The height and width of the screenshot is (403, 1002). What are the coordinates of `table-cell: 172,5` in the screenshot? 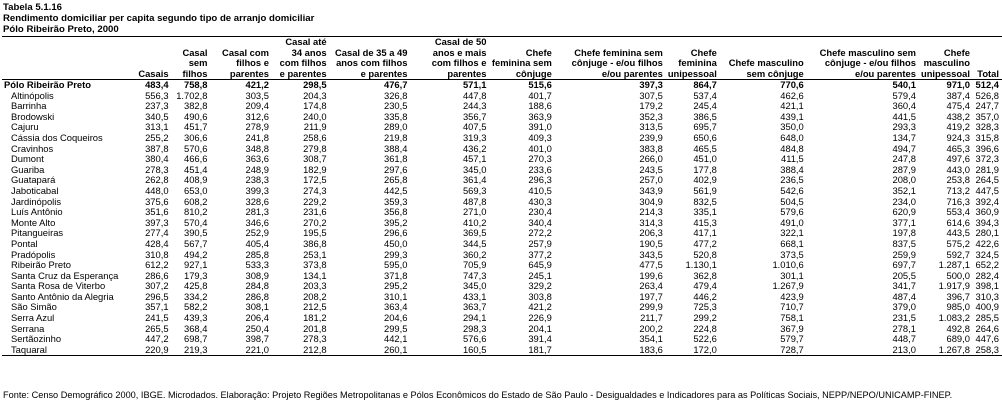 It's located at (315, 180).